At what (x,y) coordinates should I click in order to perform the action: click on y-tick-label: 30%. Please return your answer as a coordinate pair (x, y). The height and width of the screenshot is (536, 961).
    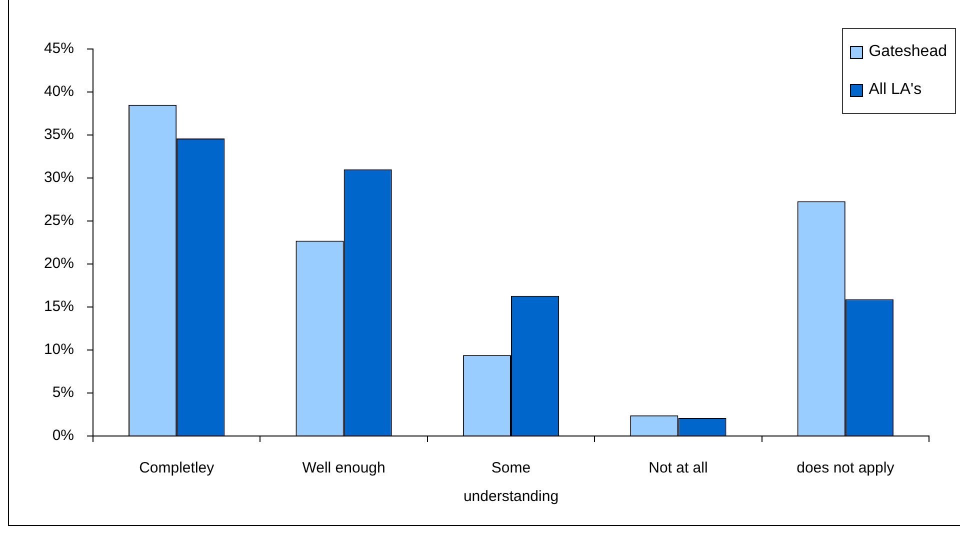
    Looking at the image, I should click on (59, 177).